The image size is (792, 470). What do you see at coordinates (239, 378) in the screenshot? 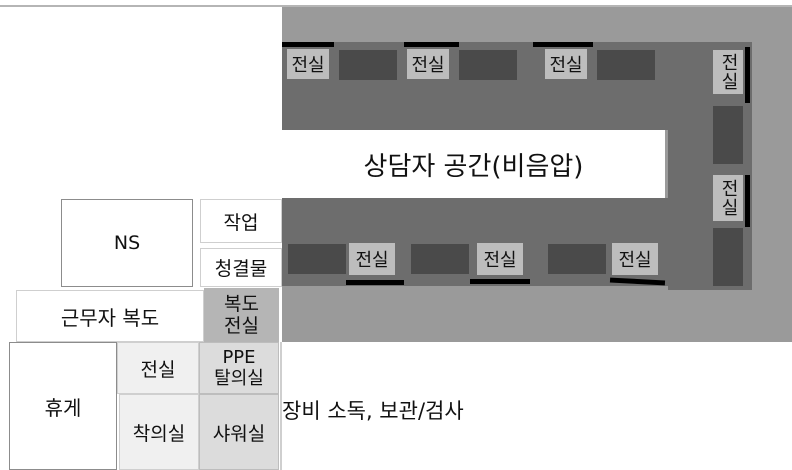
I see `undressing-label: 탈의실` at bounding box center [239, 378].